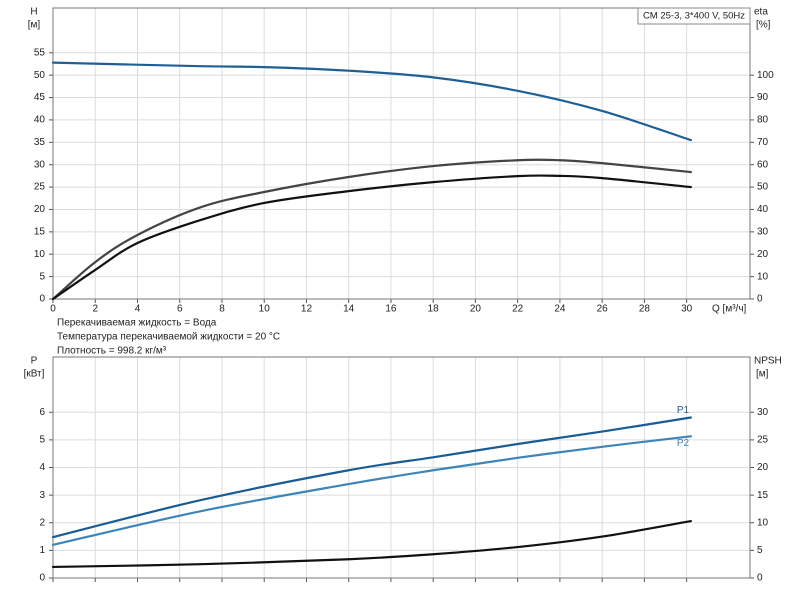 The image size is (800, 600). Describe the element at coordinates (349, 309) in the screenshot. I see `x-tick-label: 14` at that location.